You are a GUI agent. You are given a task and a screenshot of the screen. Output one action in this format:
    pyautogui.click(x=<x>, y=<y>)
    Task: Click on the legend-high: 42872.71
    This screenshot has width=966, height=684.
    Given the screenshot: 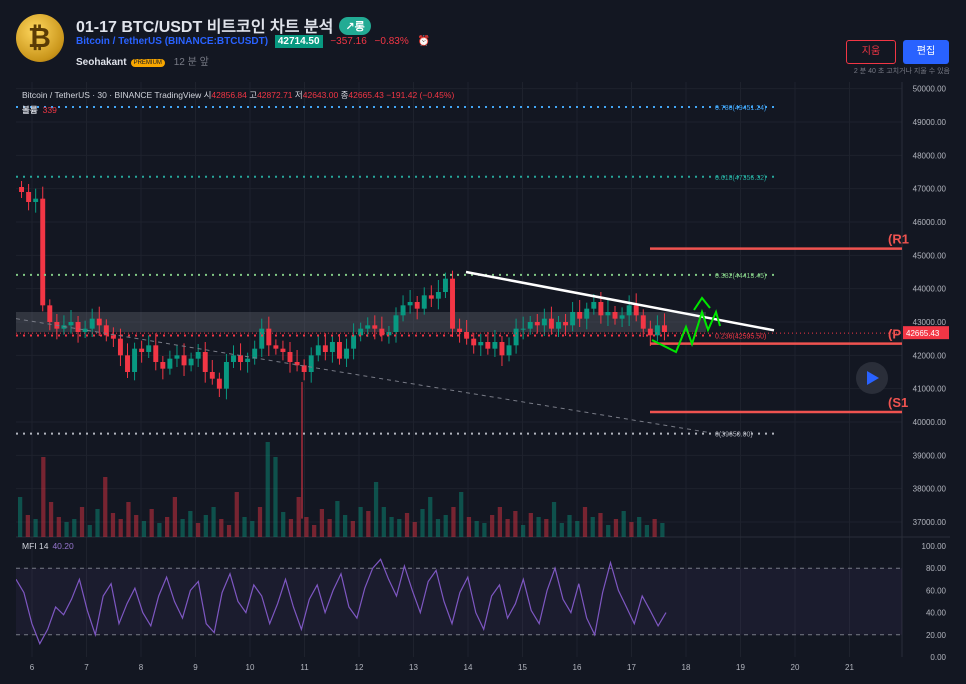 What is the action you would take?
    pyautogui.click(x=275, y=95)
    